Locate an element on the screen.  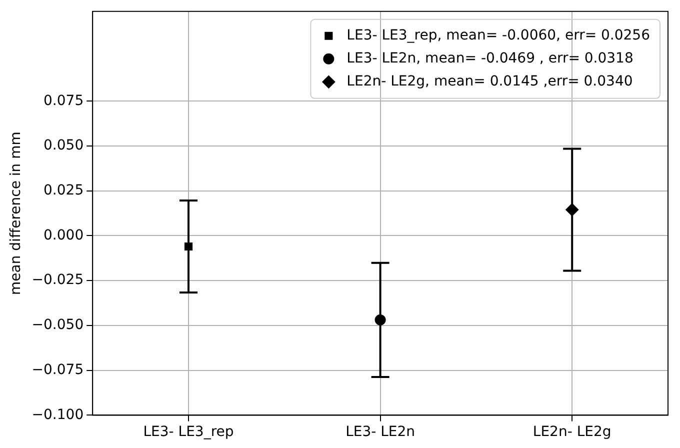
x-tick-label: LE3- LE3_rep is located at coordinates (188, 432).